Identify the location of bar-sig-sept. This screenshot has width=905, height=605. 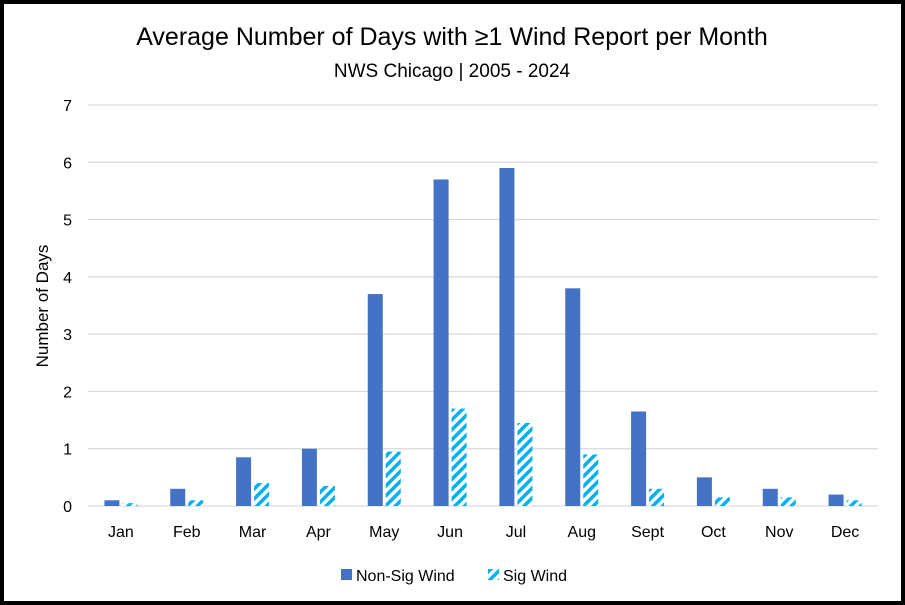
(657, 497).